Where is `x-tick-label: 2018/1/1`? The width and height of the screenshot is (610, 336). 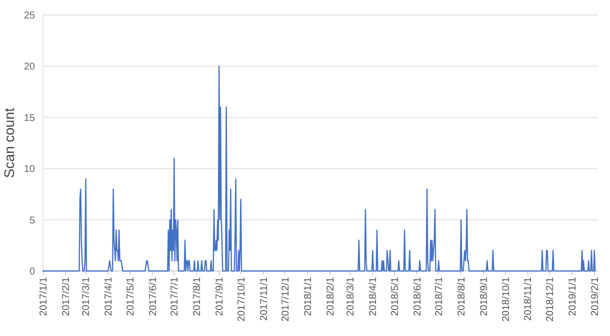 x-tick-label: 2018/1/1 is located at coordinates (308, 296).